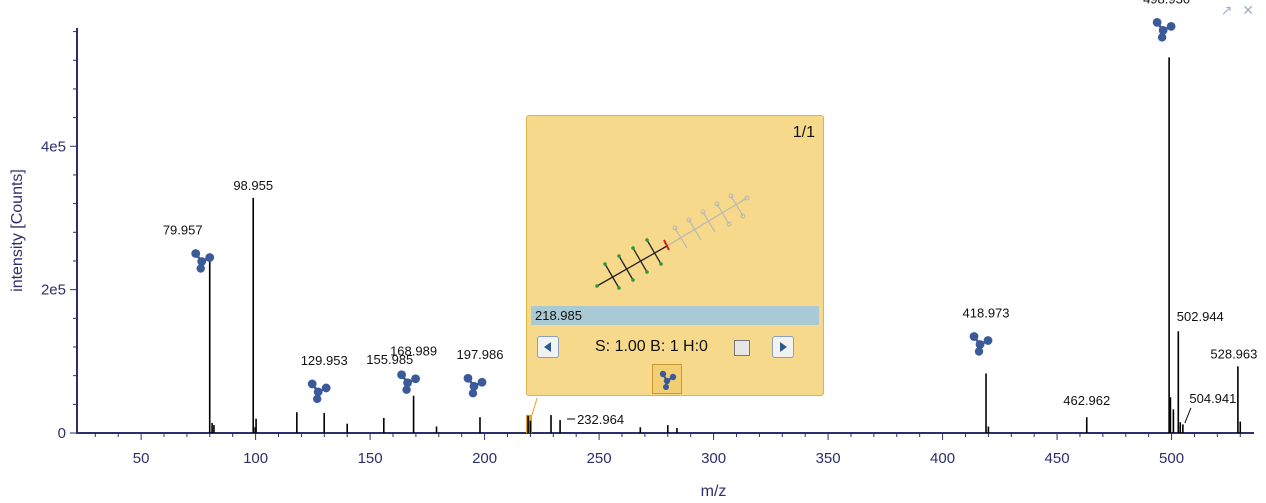  Describe the element at coordinates (1226, 10) in the screenshot. I see `pin-icon: ↗` at that location.